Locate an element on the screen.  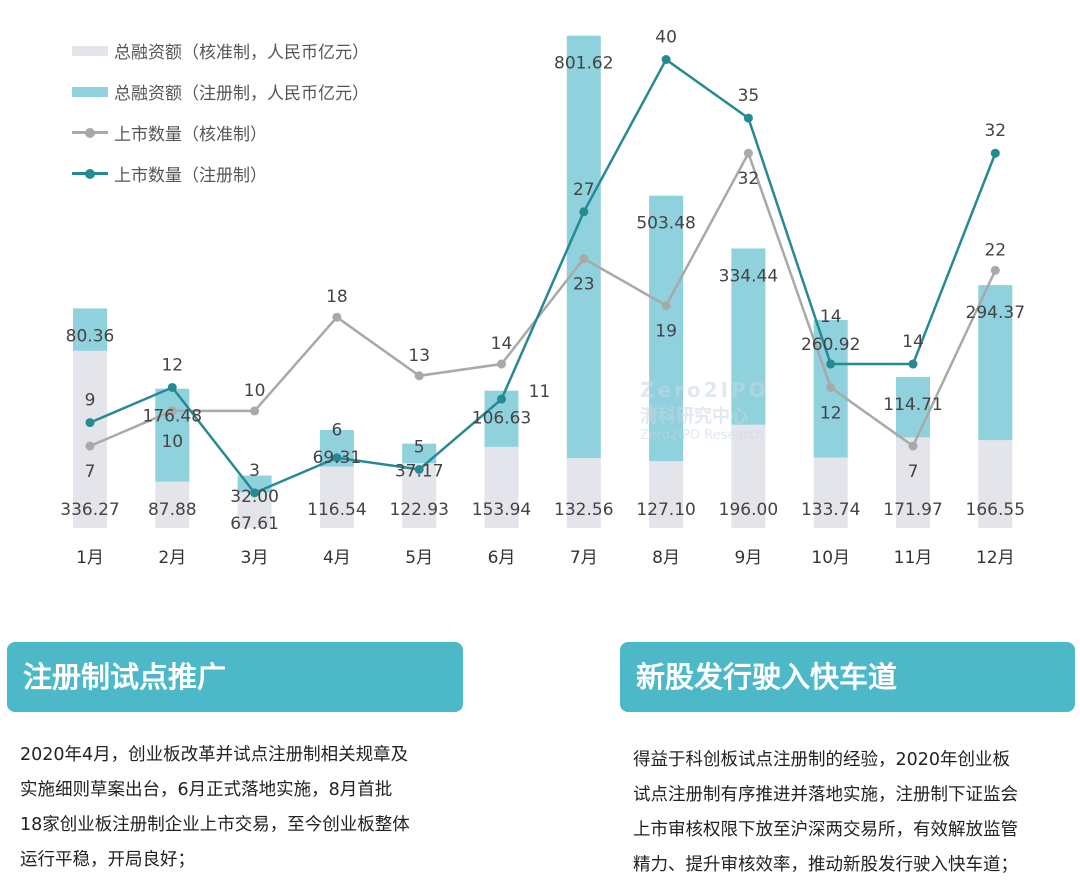
data-label-registration-amount: 114.71 is located at coordinates (912, 405).